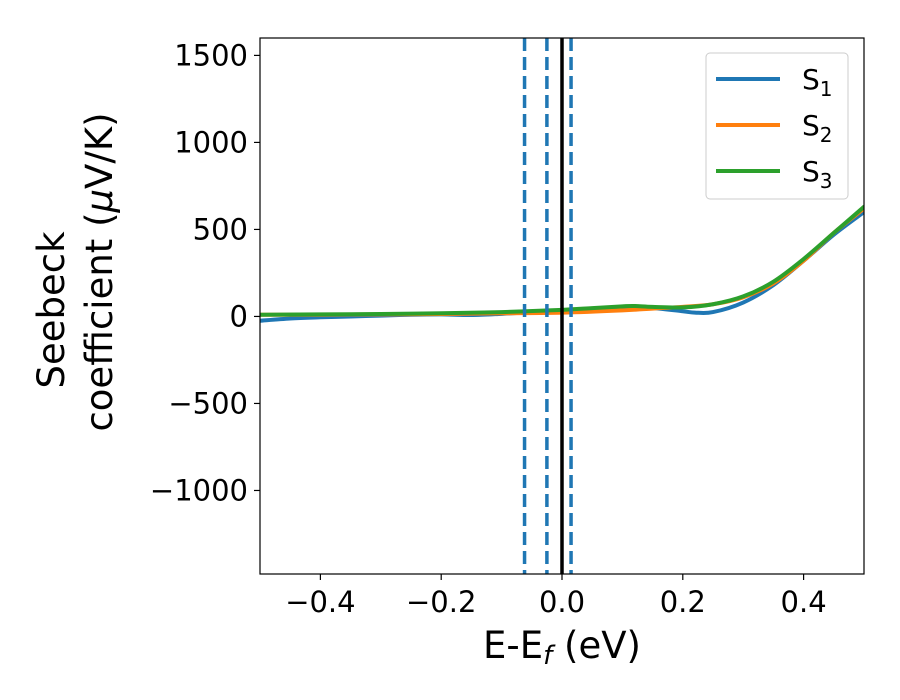  I want to click on y-axis-label-line1: Seebeck, so click(51, 310).